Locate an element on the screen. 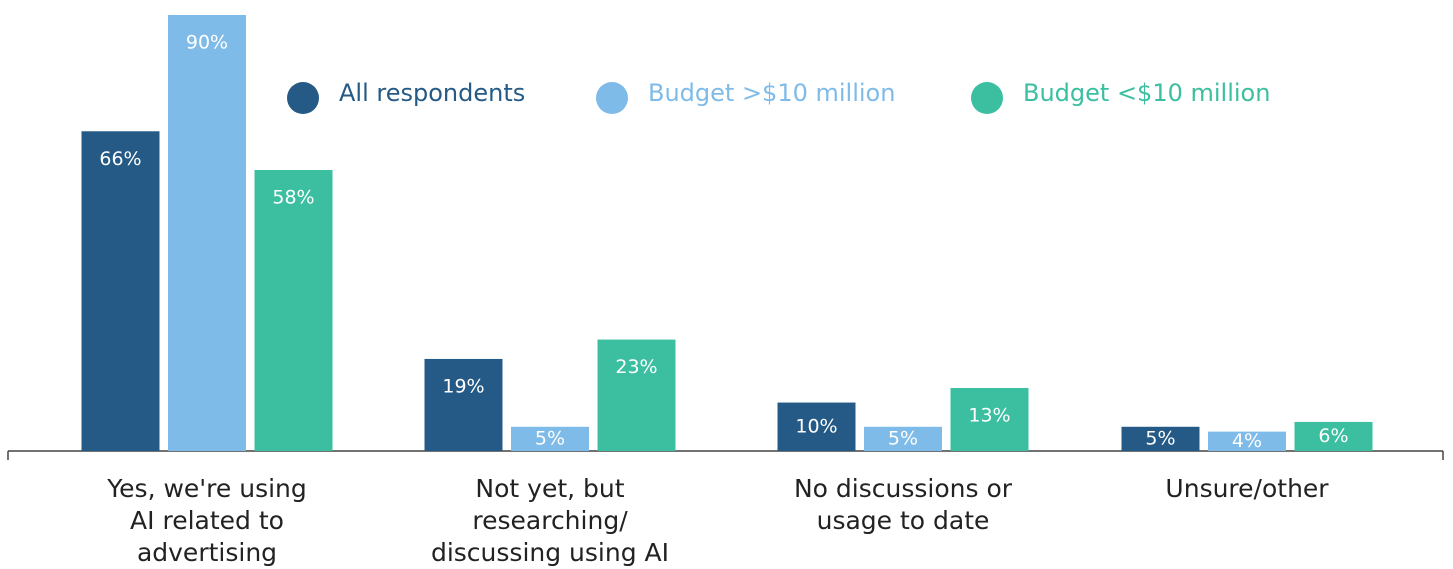  data-label: 58% is located at coordinates (293, 198).